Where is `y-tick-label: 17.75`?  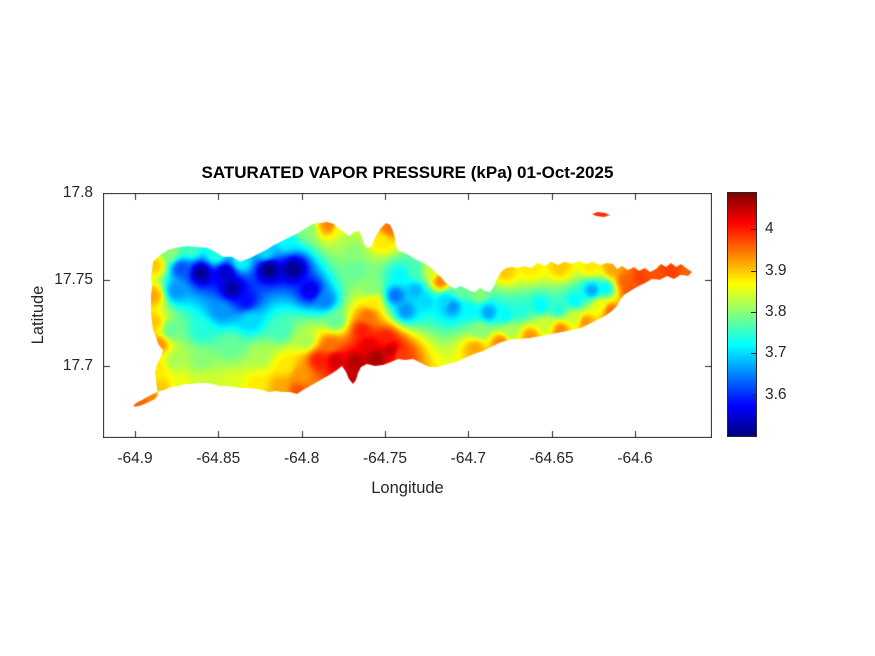 y-tick-label: 17.75 is located at coordinates (73, 279).